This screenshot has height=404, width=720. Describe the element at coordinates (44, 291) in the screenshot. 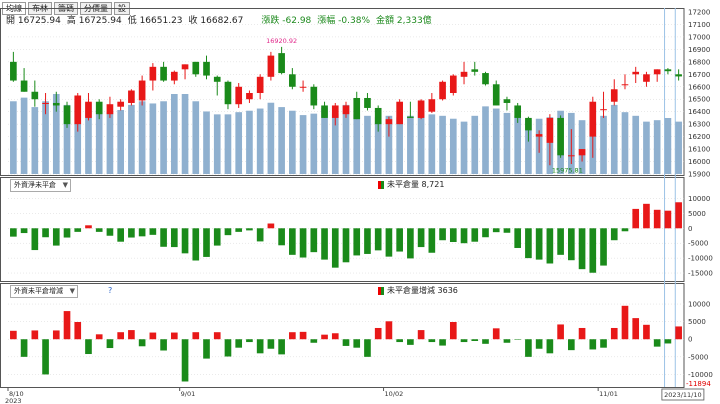

I see `panel3-indicator-select: 外資未平倉增減 ▼` at that location.